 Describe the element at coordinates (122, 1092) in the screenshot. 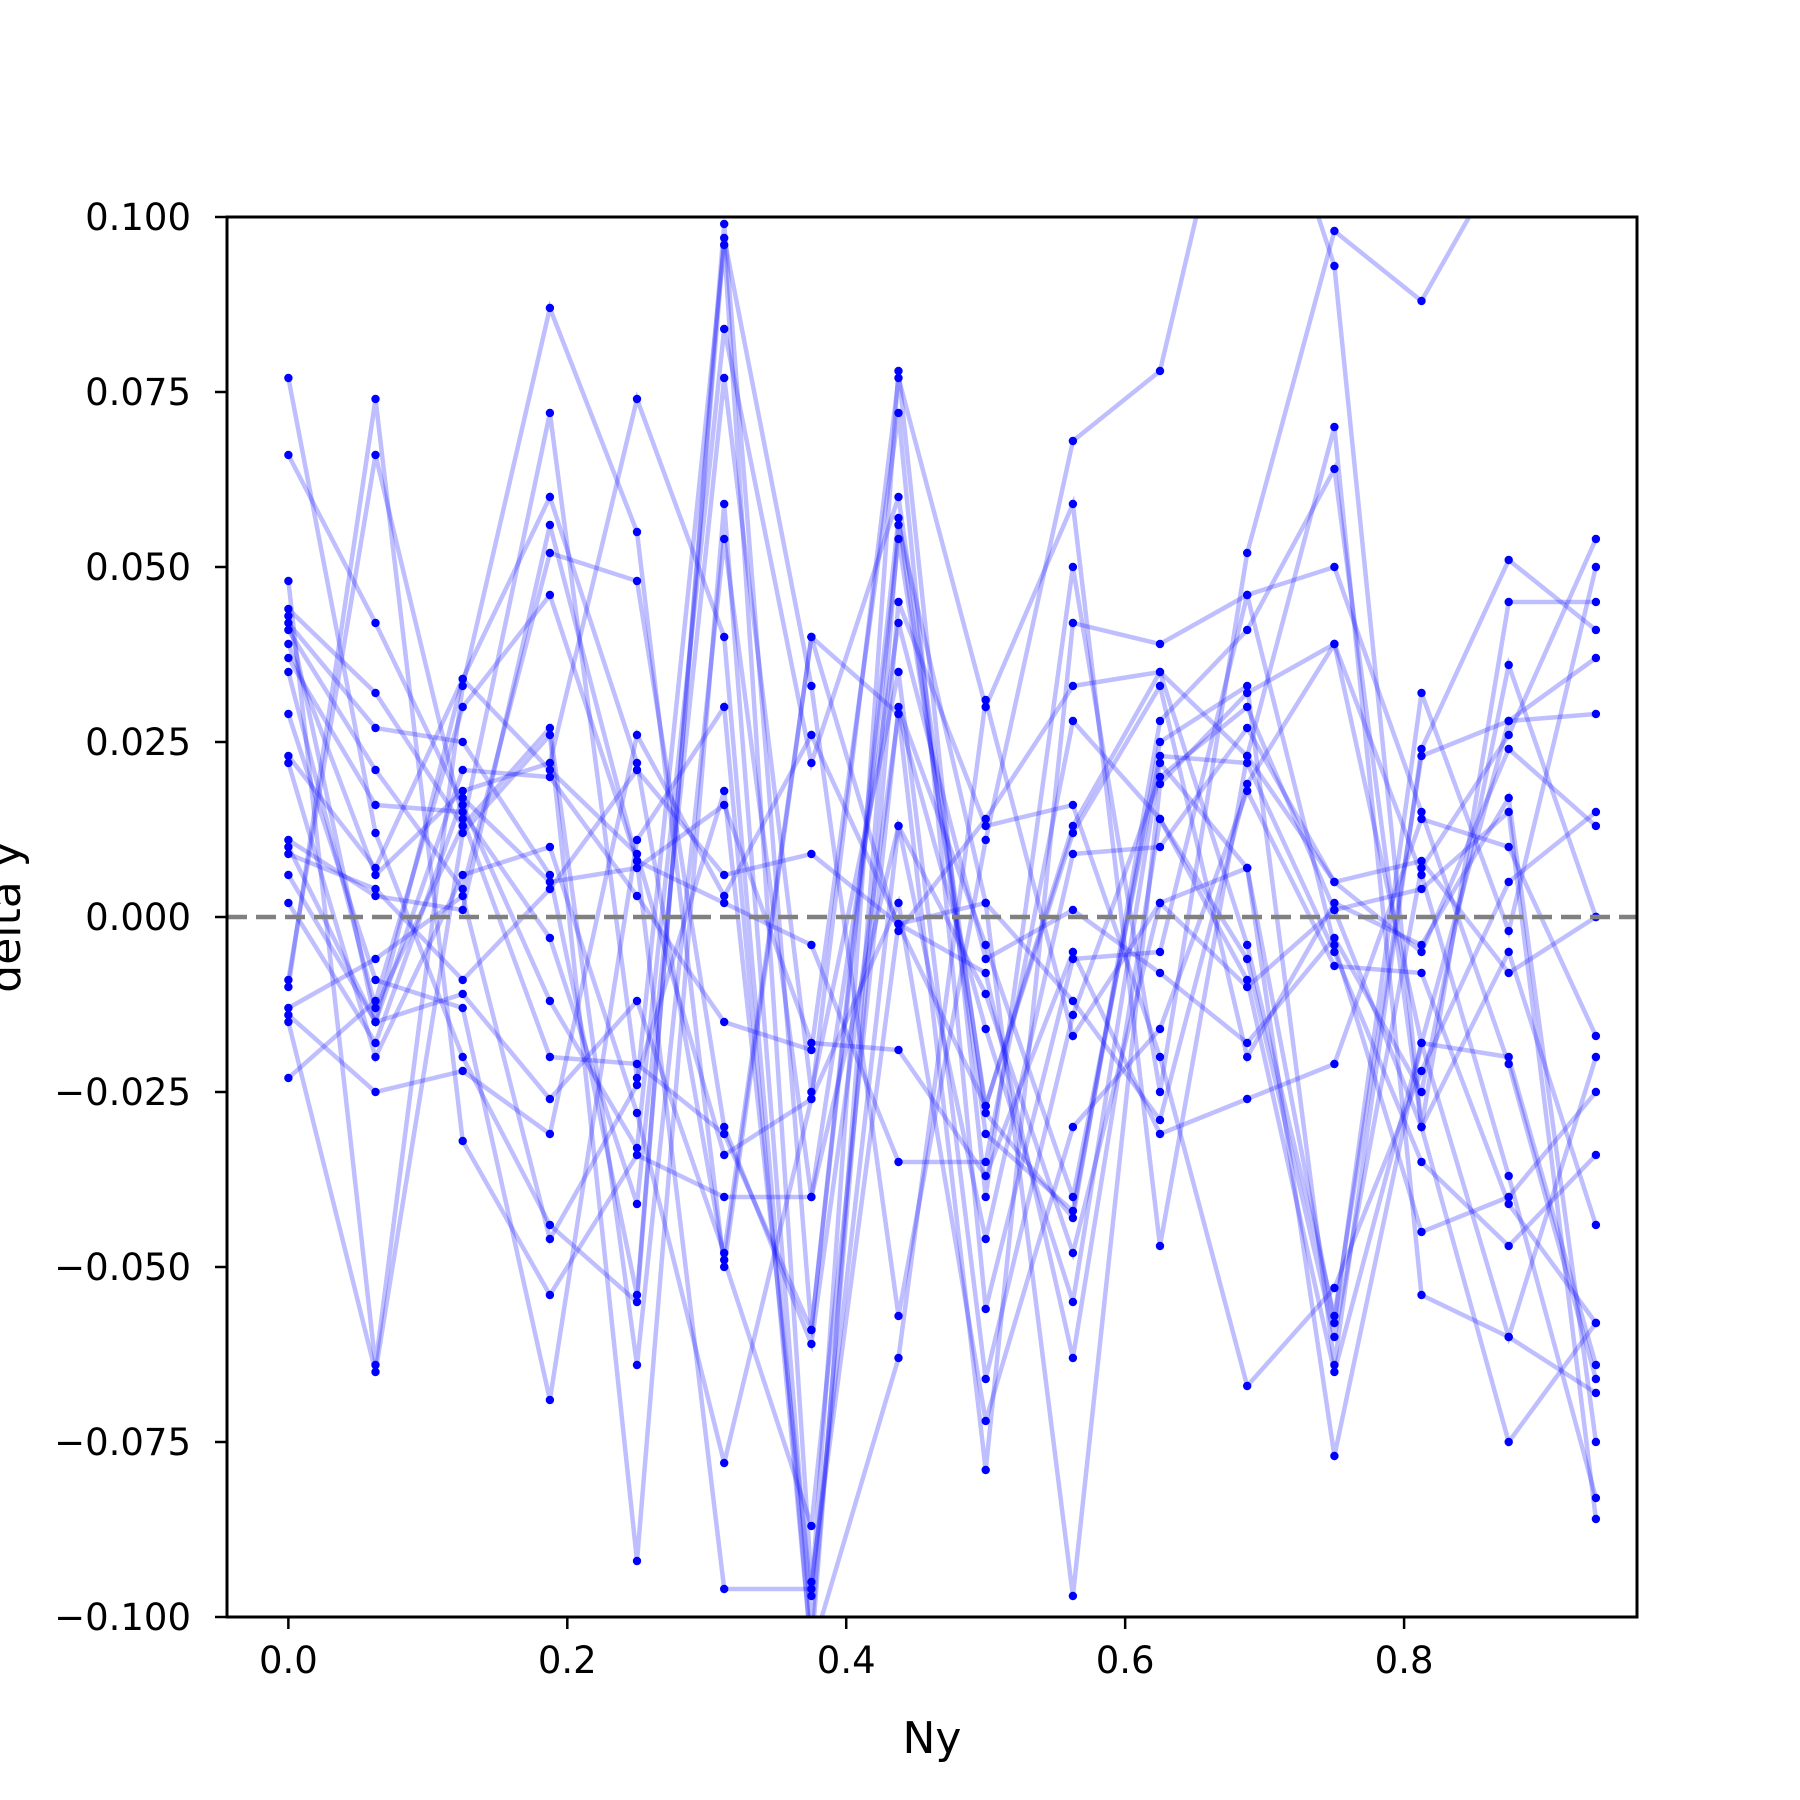

I see `y-tick-label: −0.025` at that location.